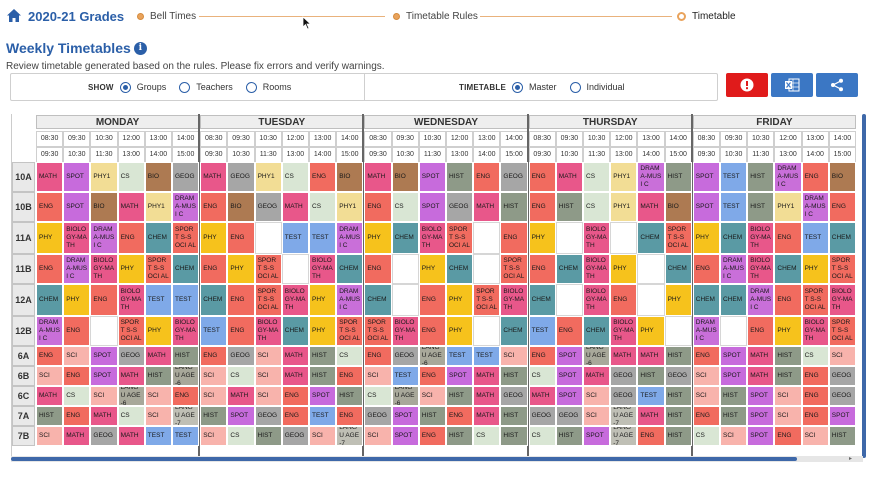 This screenshot has width=882, height=480. What do you see at coordinates (23, 177) in the screenshot?
I see `group-row-label: 10A` at bounding box center [23, 177].